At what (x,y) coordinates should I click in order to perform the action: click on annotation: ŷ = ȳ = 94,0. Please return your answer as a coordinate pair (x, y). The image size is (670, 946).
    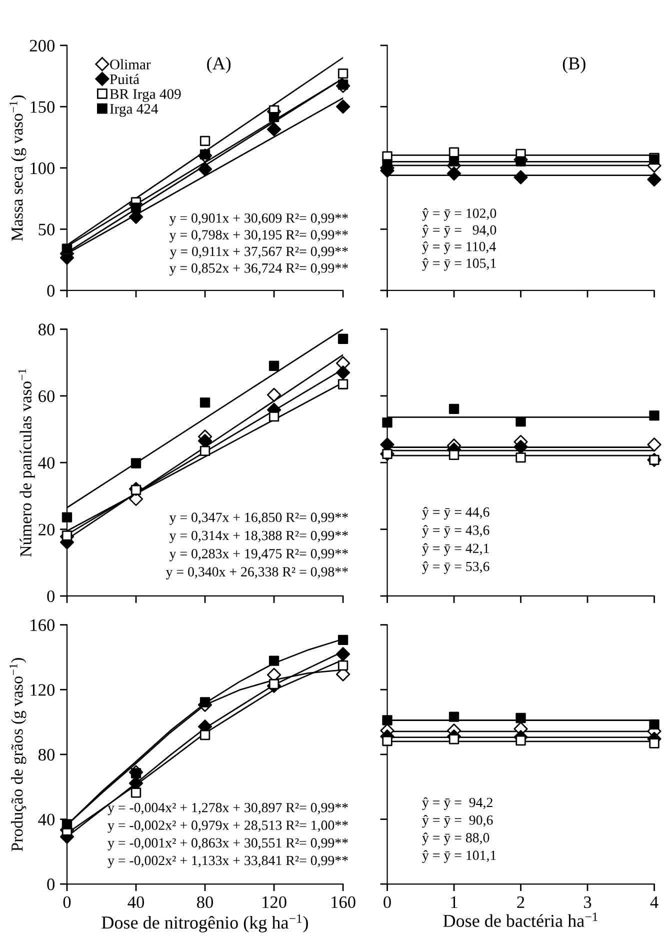
    Looking at the image, I should click on (459, 231).